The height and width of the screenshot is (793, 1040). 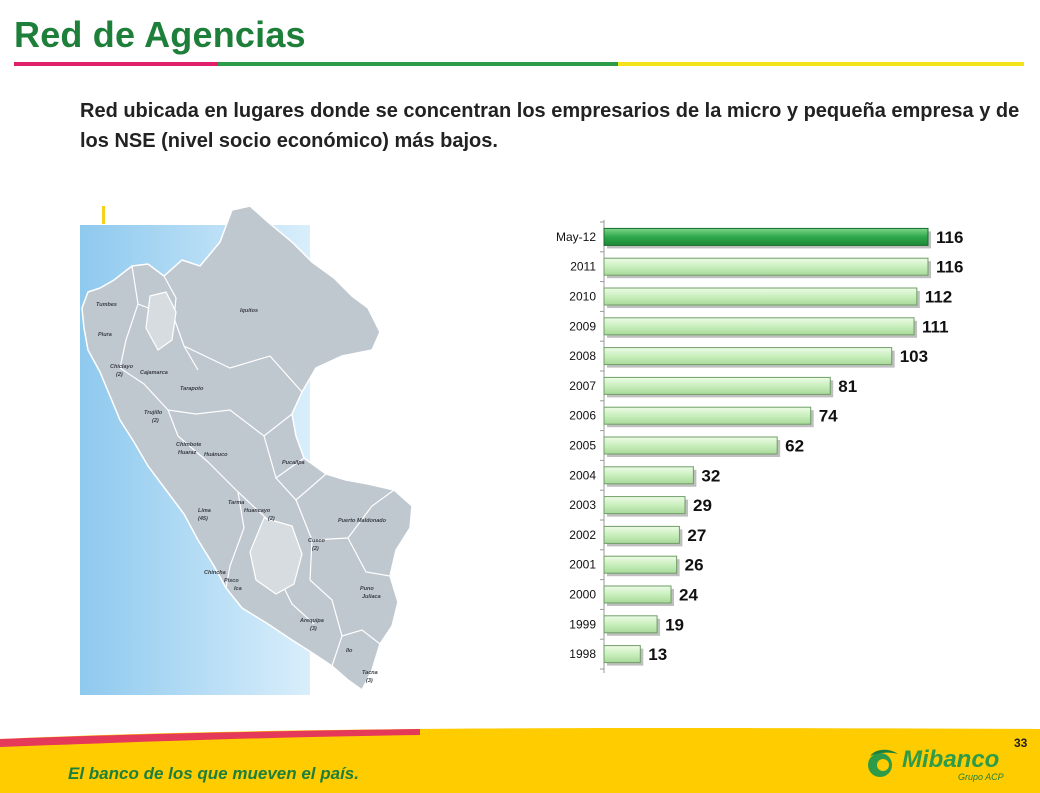 What do you see at coordinates (418, 64) in the screenshot?
I see `title-rule-green` at bounding box center [418, 64].